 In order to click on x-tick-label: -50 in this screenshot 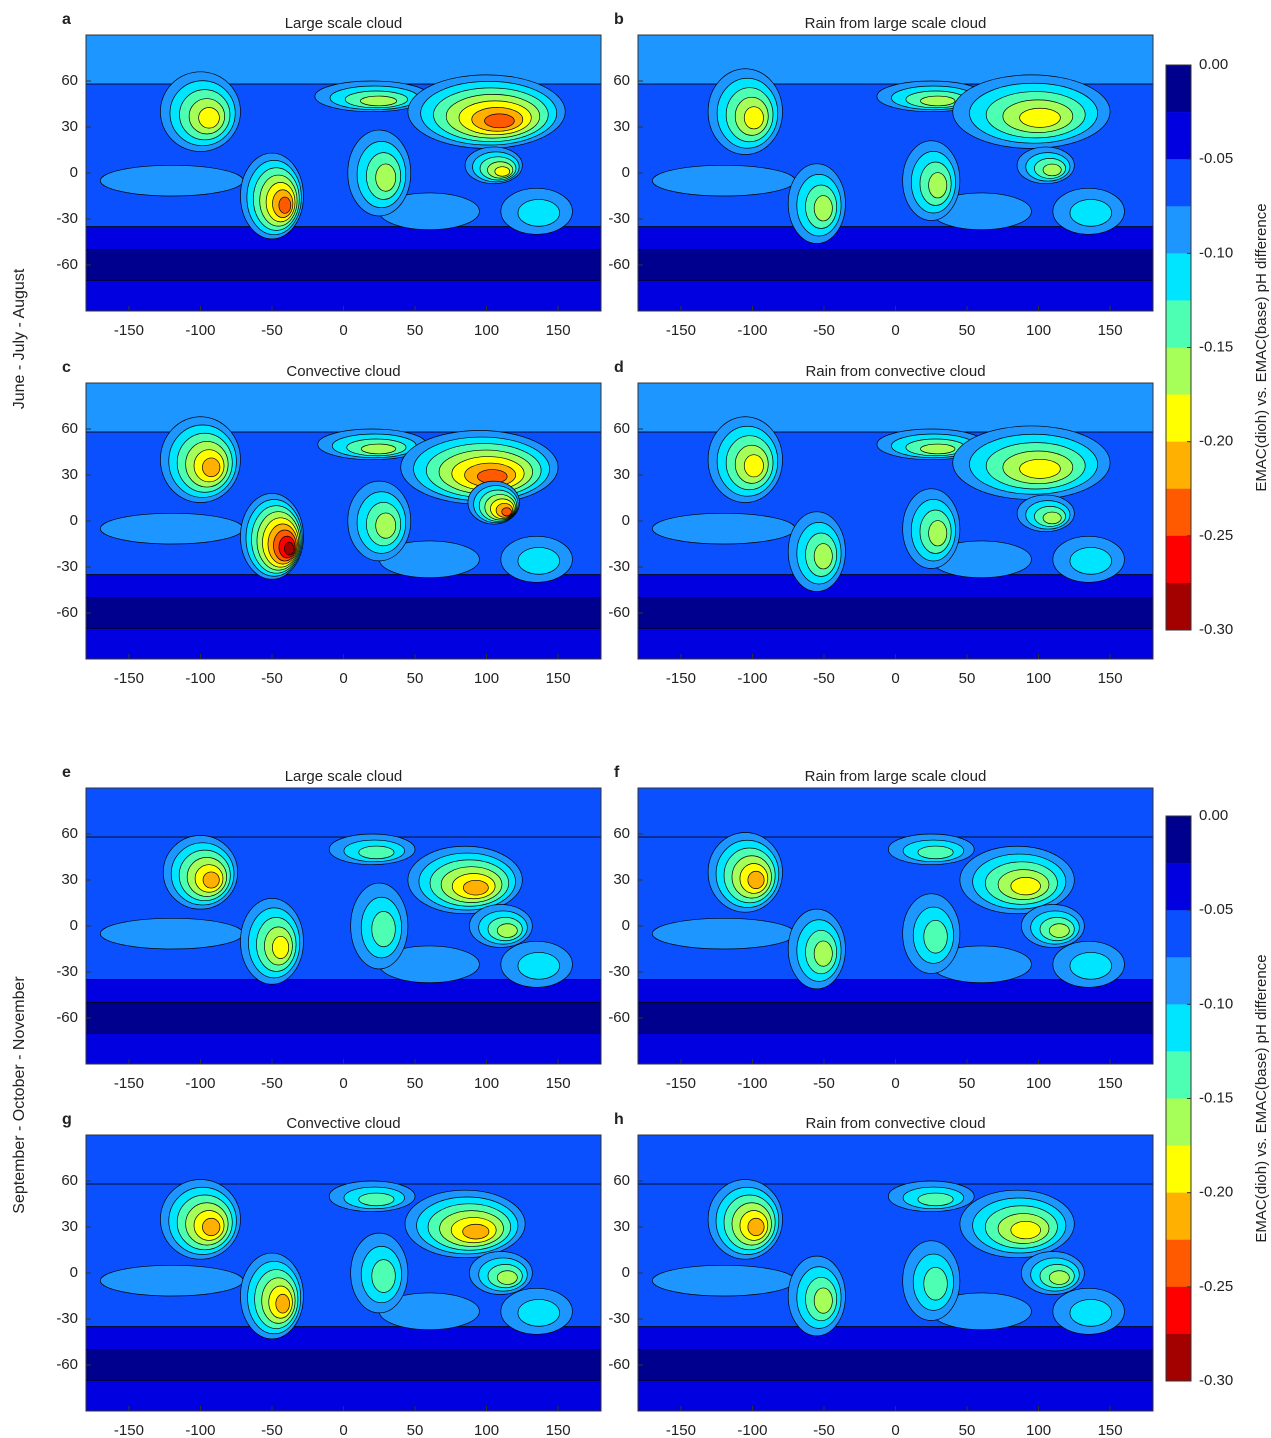, I will do `click(272, 1430)`.